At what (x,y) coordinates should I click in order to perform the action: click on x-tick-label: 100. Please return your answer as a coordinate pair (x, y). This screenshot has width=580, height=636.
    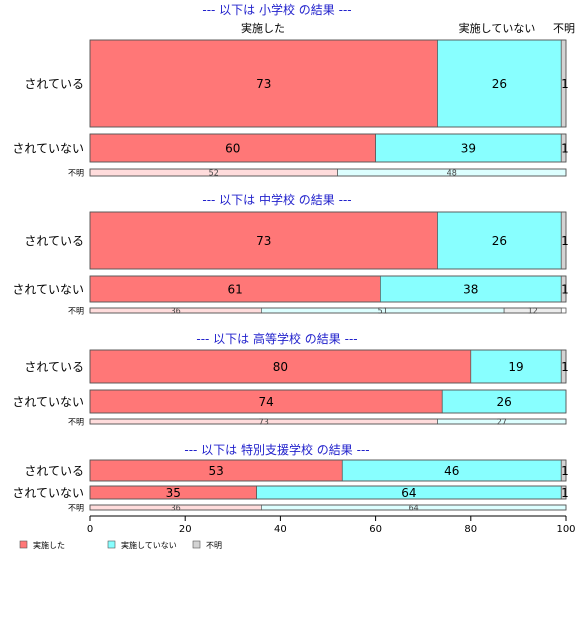
    Looking at the image, I should click on (565, 529).